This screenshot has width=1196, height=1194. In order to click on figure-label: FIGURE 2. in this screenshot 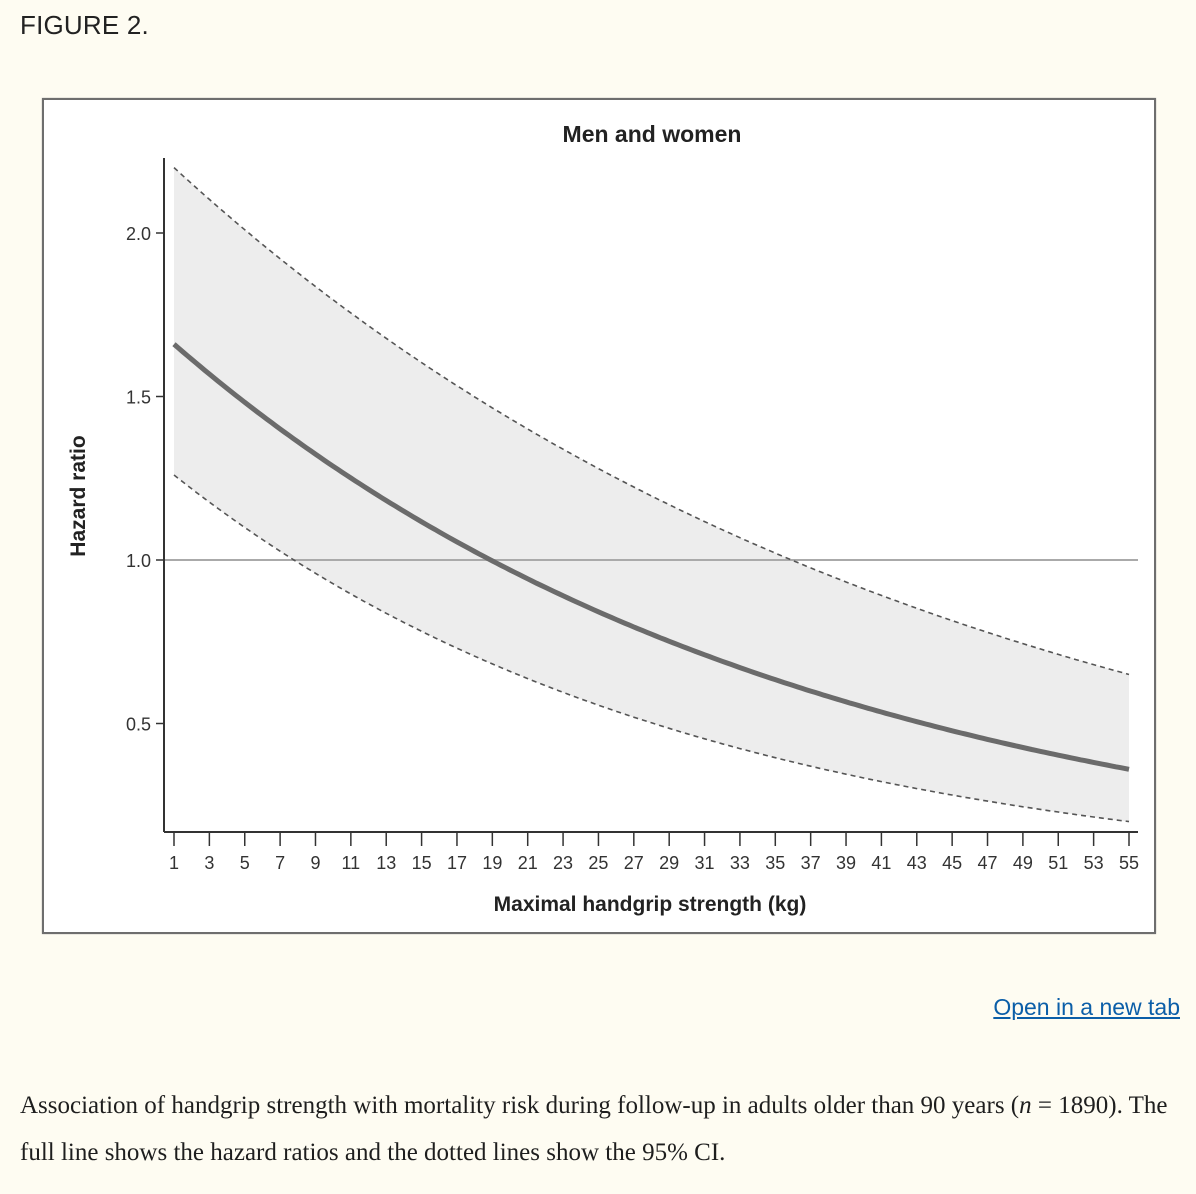, I will do `click(84, 25)`.